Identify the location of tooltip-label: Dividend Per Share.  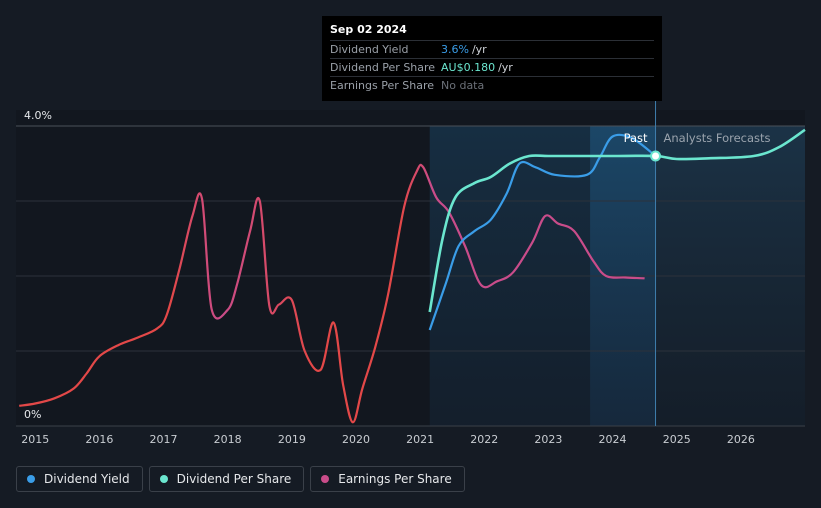
(383, 67).